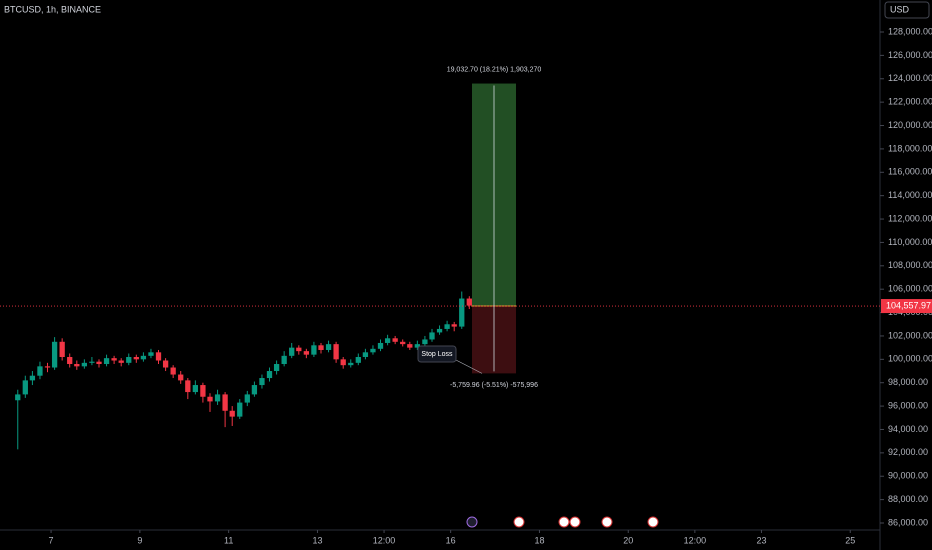 The height and width of the screenshot is (550, 932). What do you see at coordinates (228, 540) in the screenshot?
I see `x-tick-label: 11` at bounding box center [228, 540].